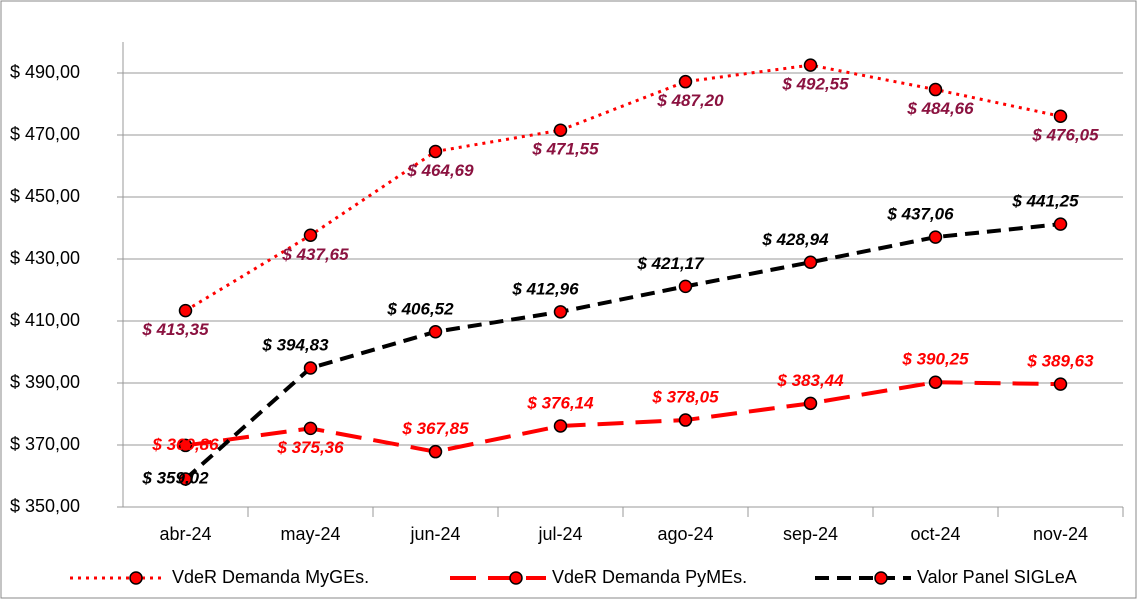  Describe the element at coordinates (310, 534) in the screenshot. I see `x-tick-label: may-24` at that location.